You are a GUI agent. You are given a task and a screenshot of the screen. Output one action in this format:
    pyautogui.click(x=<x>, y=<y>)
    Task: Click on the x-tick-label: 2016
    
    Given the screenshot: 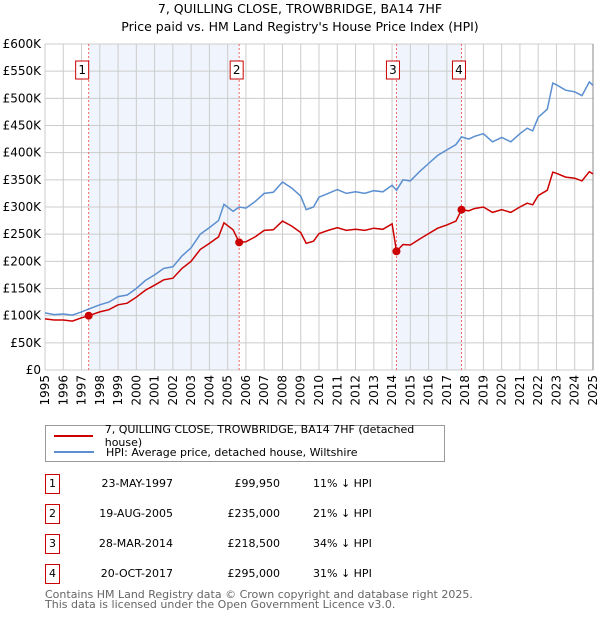 What is the action you would take?
    pyautogui.click(x=429, y=390)
    